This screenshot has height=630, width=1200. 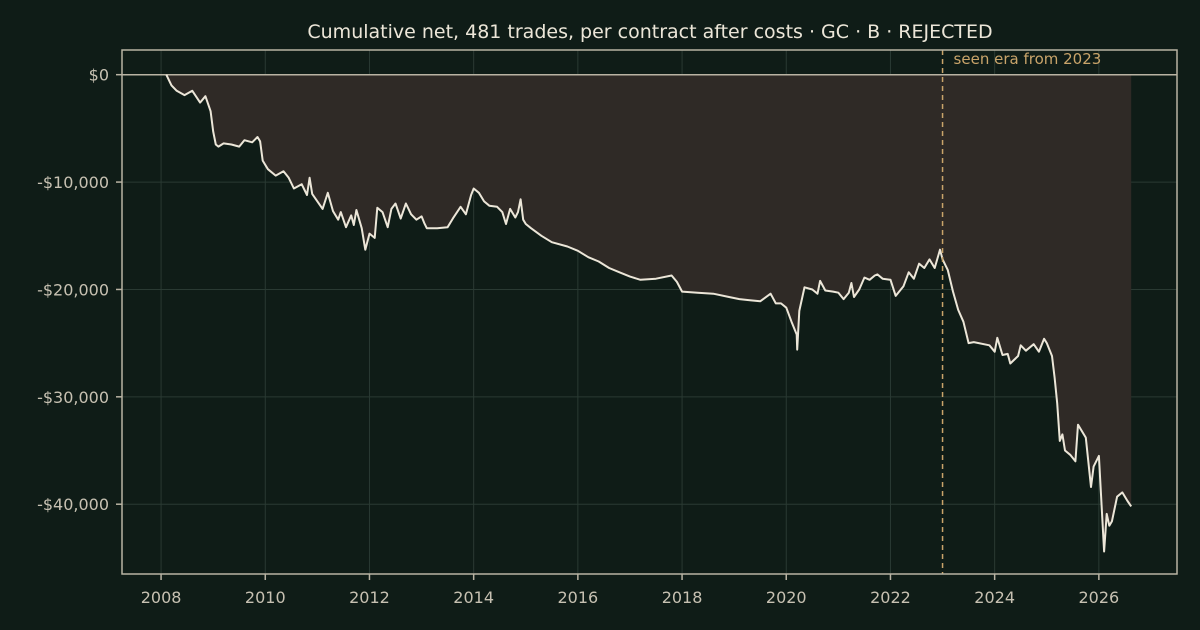 I want to click on y-axis: $0 -$10,000 -$20,000 -$30,000 -$40,000, so click(x=79, y=290).